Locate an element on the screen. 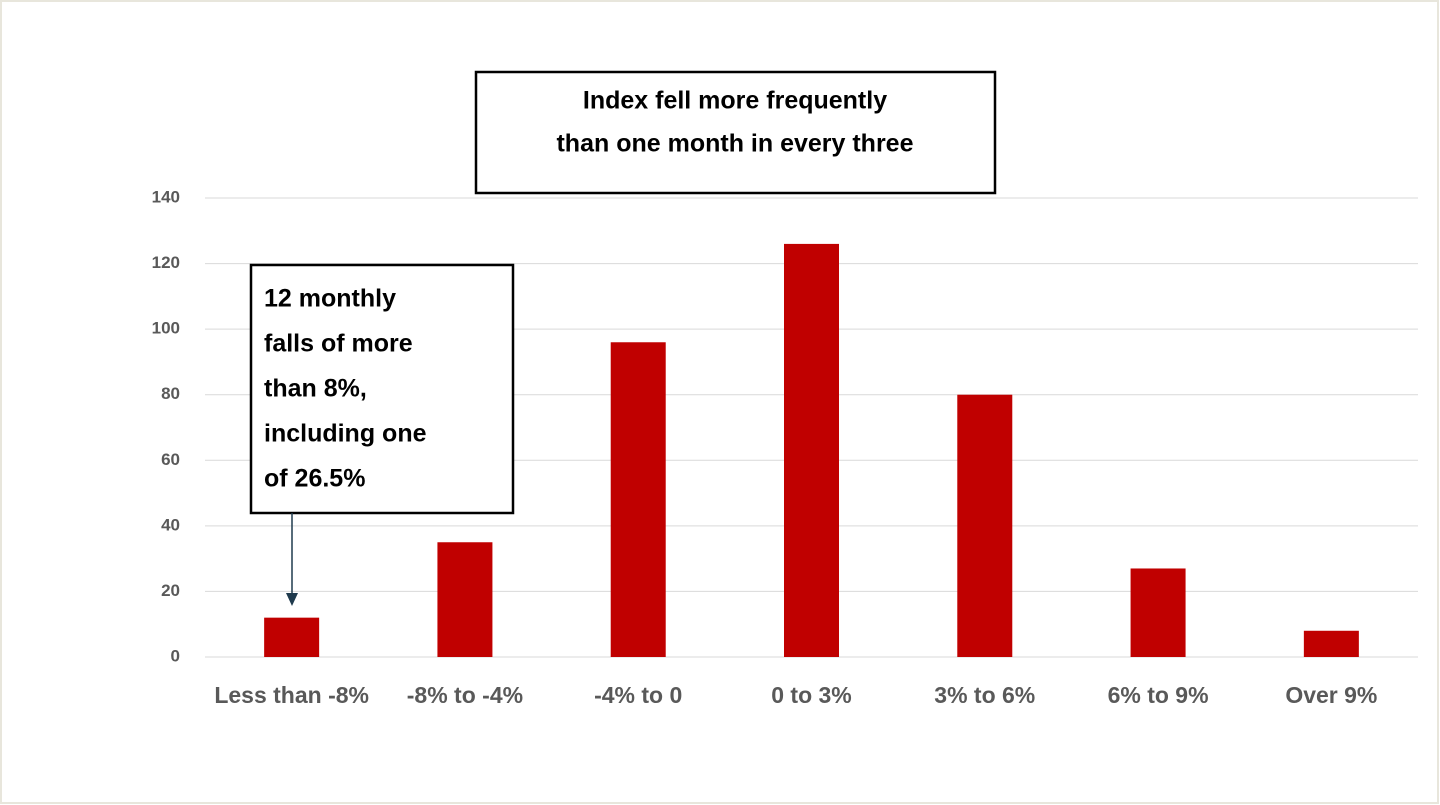 This screenshot has height=805, width=1440. y-tick-label: 40 is located at coordinates (170, 524).